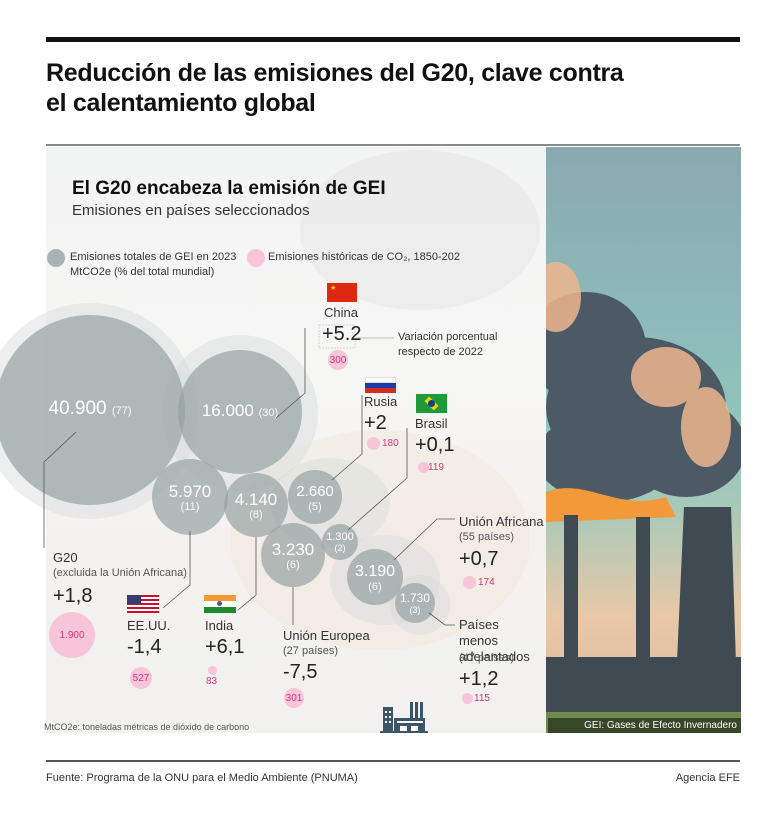 This screenshot has width=780, height=815. Describe the element at coordinates (294, 698) in the screenshot. I see `historical-ue: 301` at that location.